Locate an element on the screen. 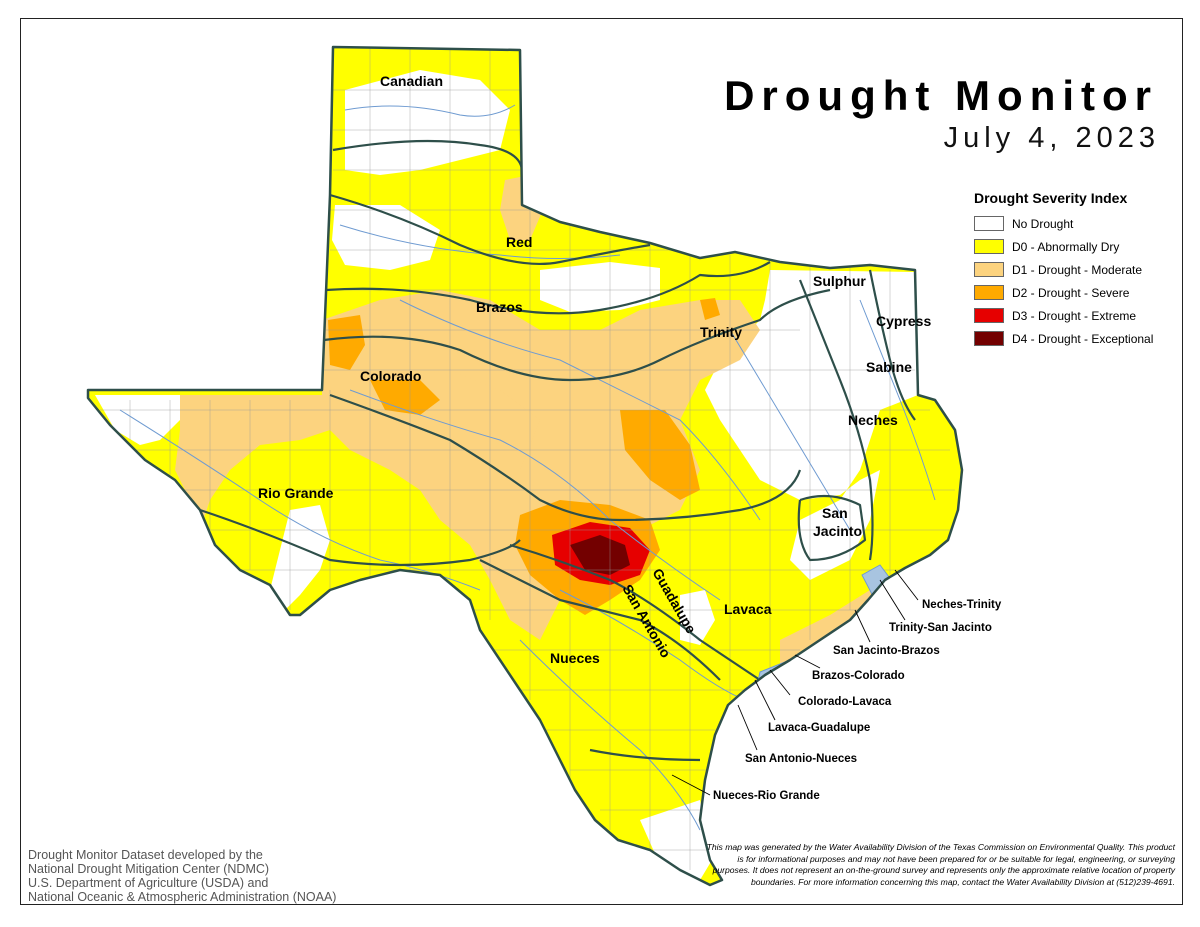 The image size is (1200, 927). callout-san-antonio-nueces: San Antonio-Nueces is located at coordinates (801, 759).